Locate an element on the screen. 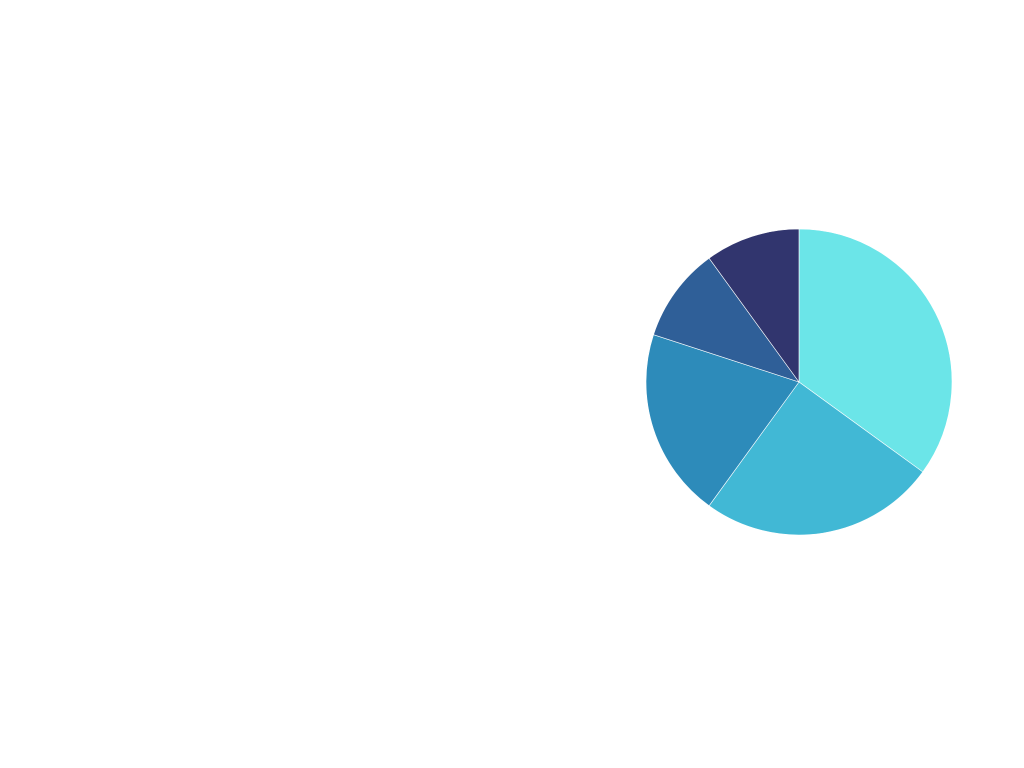 This screenshot has width=1024, height=768. pie-slices-group is located at coordinates (799, 382).